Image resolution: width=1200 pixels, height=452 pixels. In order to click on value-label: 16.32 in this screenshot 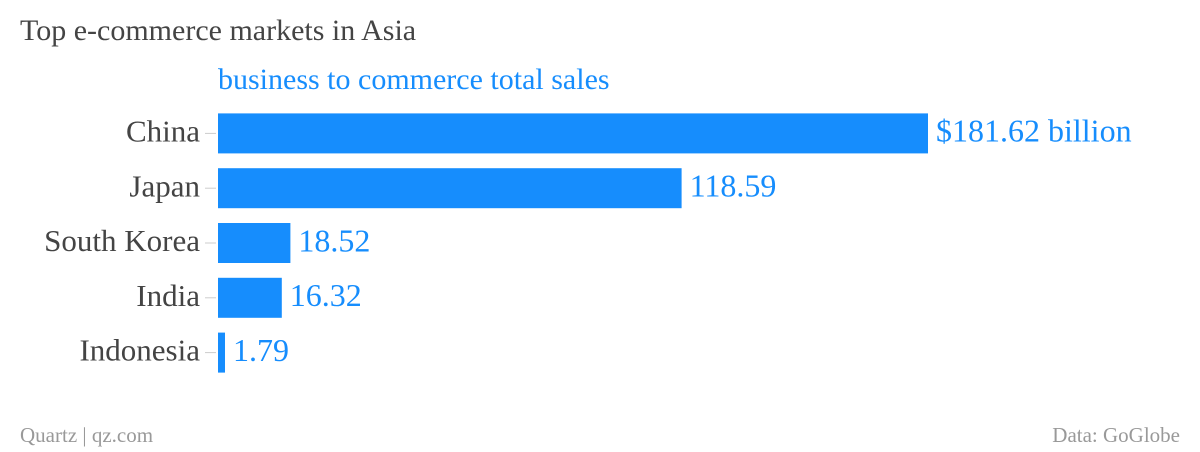, I will do `click(326, 295)`.